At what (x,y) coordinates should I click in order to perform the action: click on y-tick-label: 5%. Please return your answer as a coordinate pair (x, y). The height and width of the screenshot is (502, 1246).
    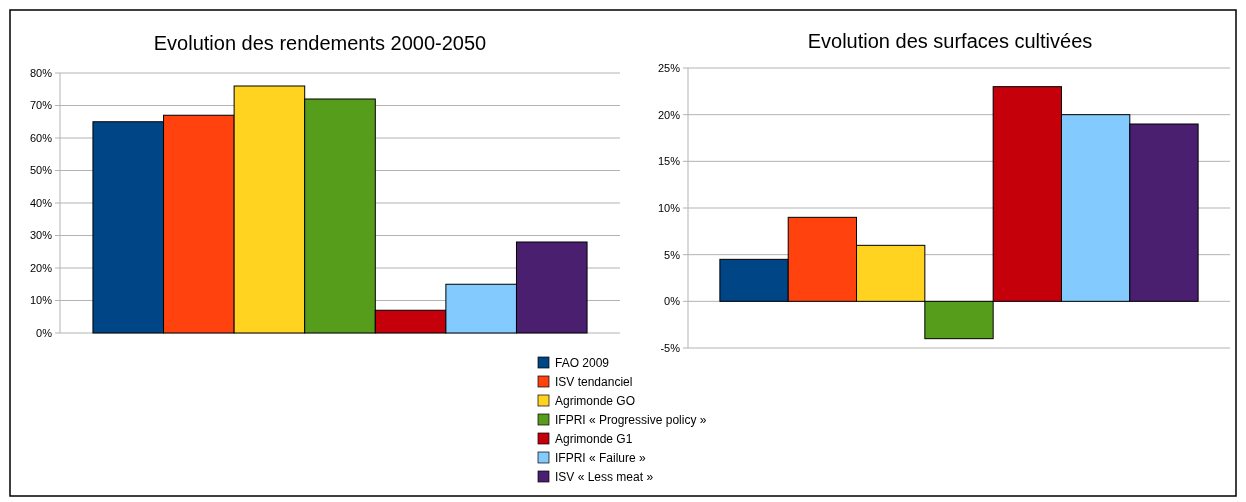
    Looking at the image, I should click on (672, 254).